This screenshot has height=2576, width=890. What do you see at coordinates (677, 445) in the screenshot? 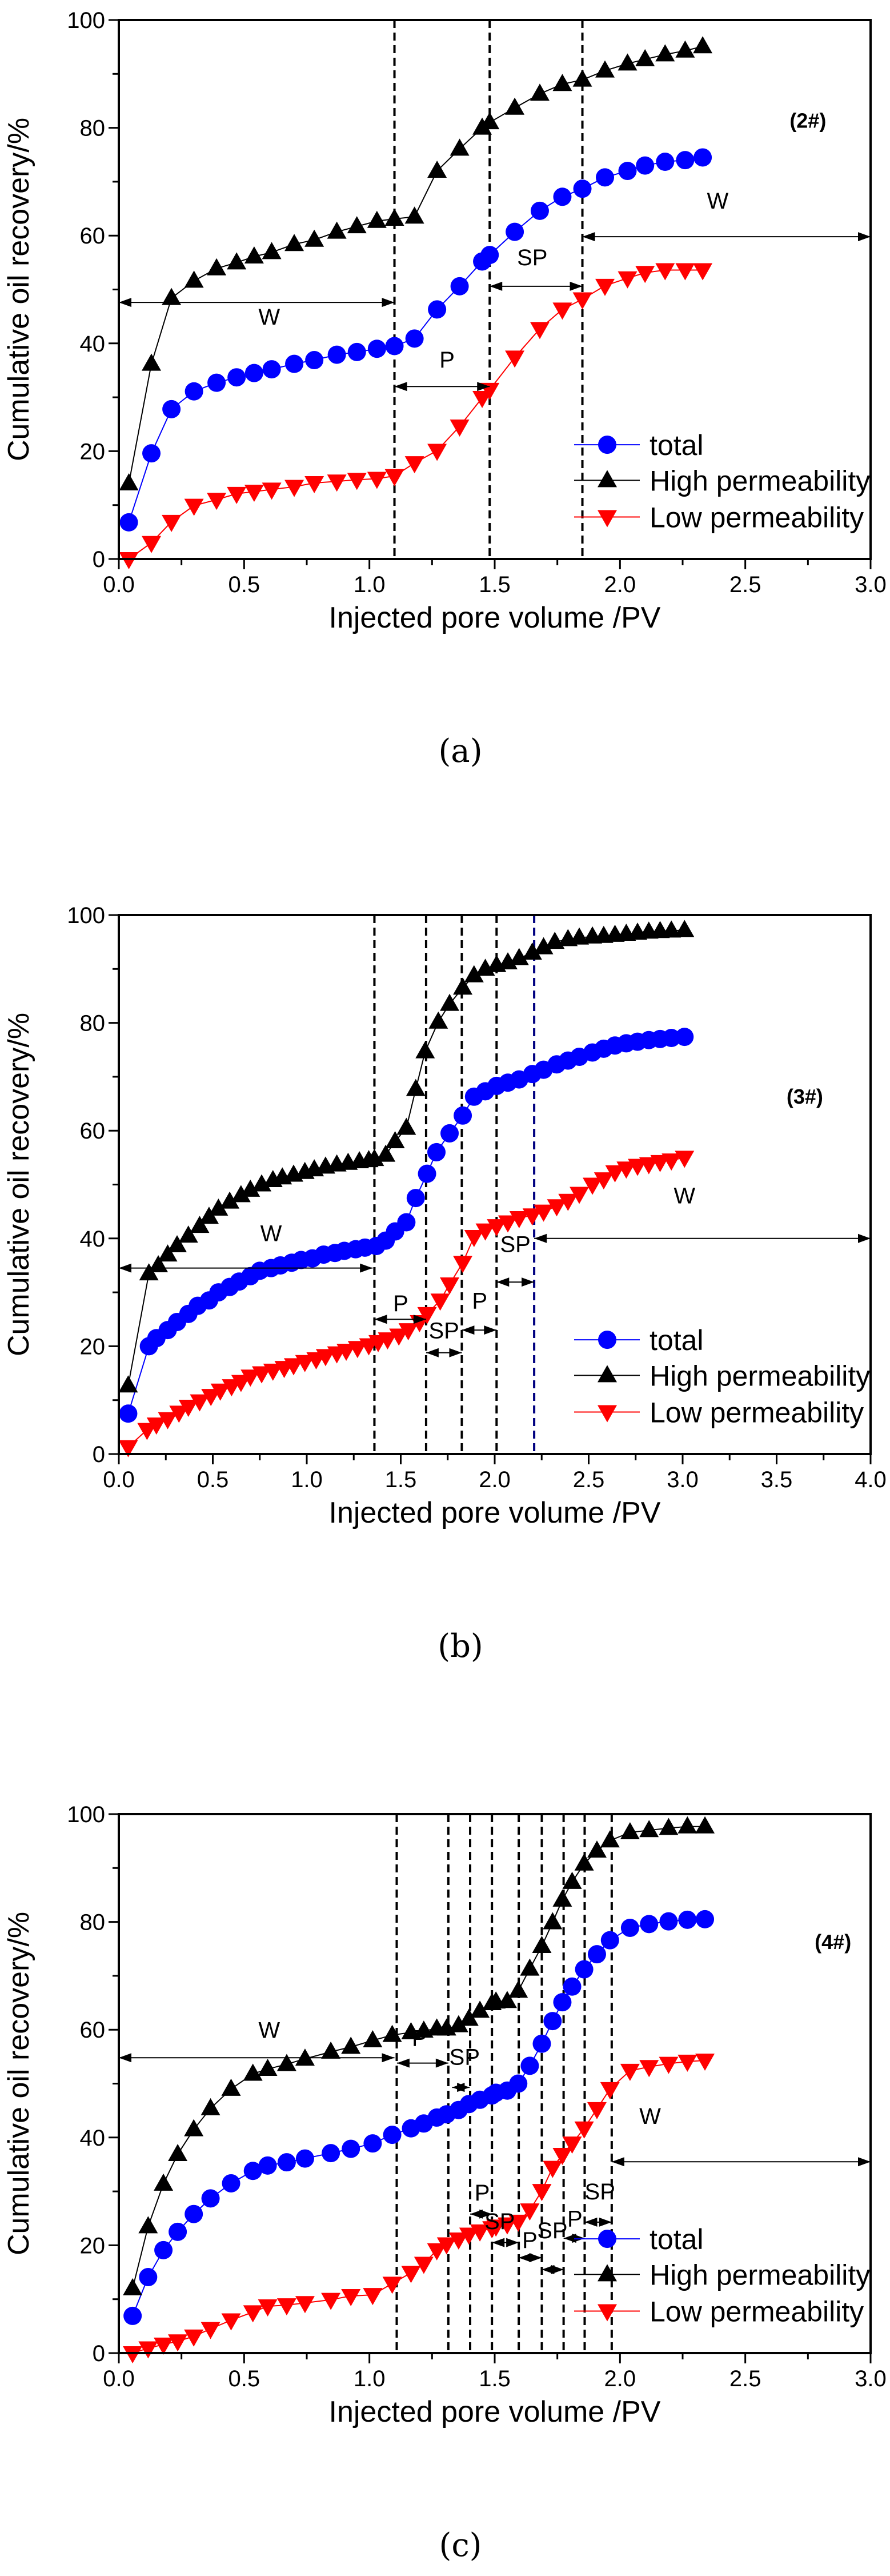
I see `legend-label: total` at bounding box center [677, 445].